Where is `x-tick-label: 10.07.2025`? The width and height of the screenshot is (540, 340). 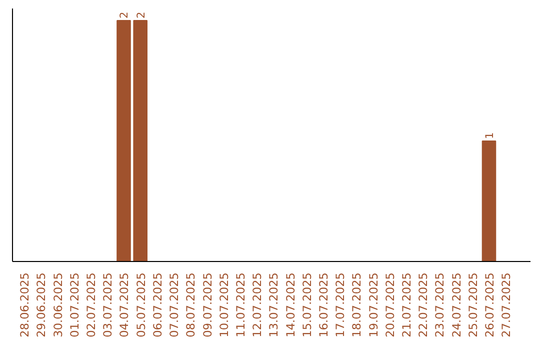 x-tick-label: 10.07.2025 is located at coordinates (223, 305).